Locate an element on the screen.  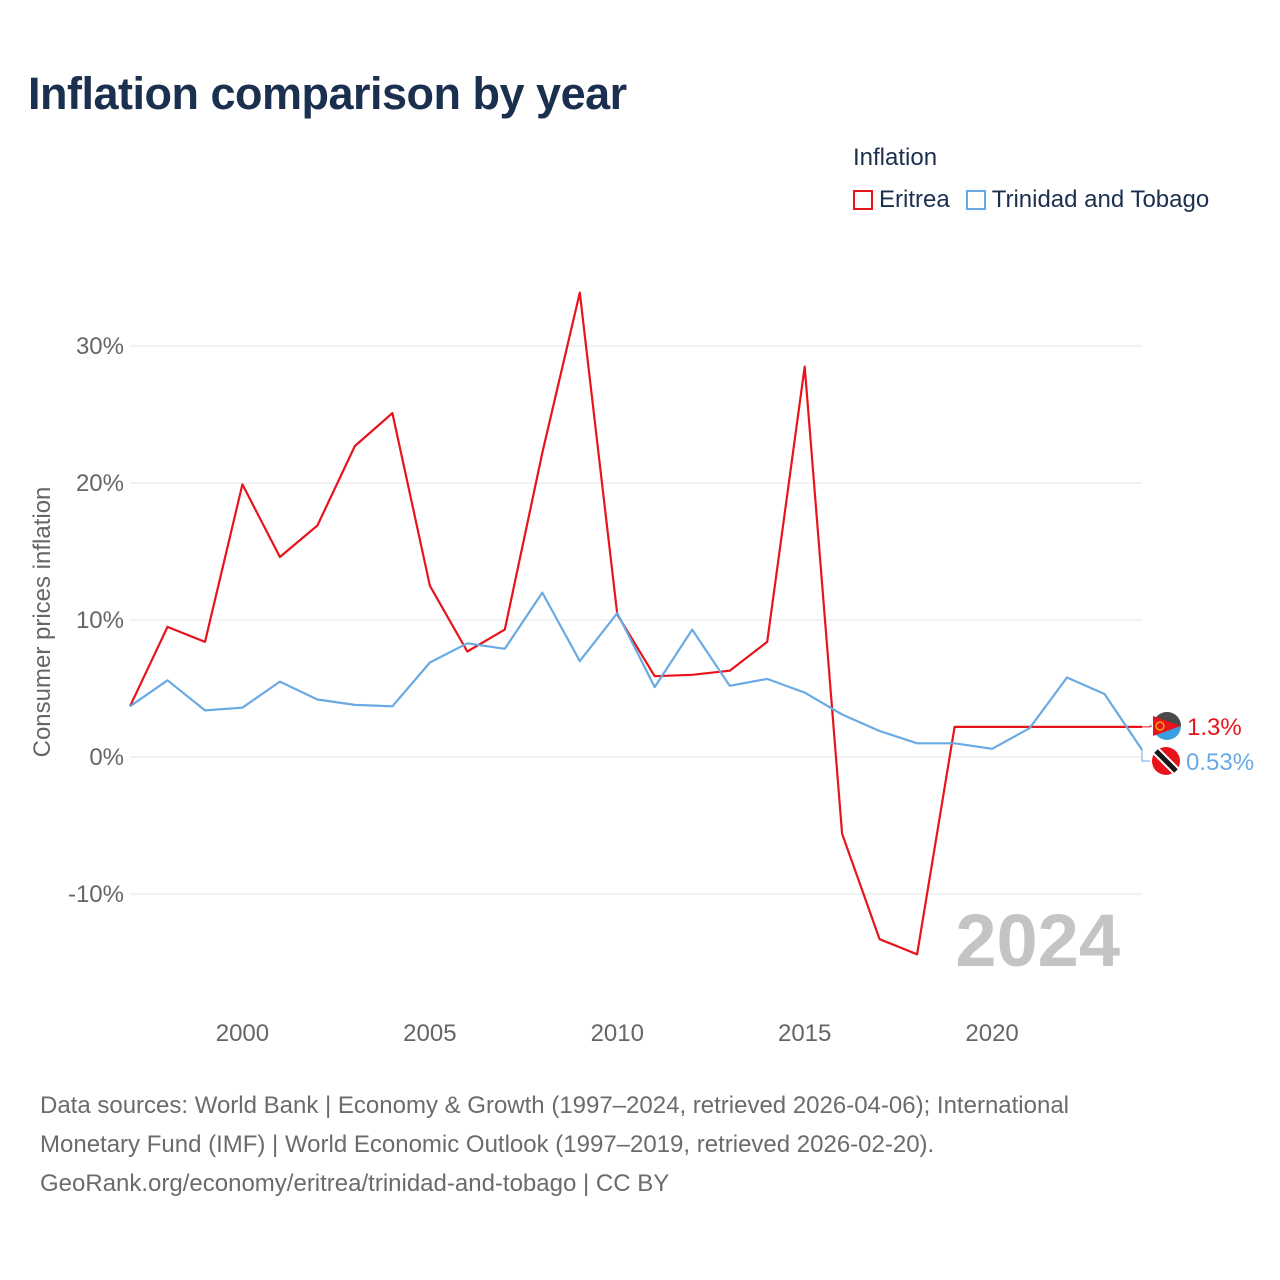
connector-eritrea is located at coordinates (1147, 726).